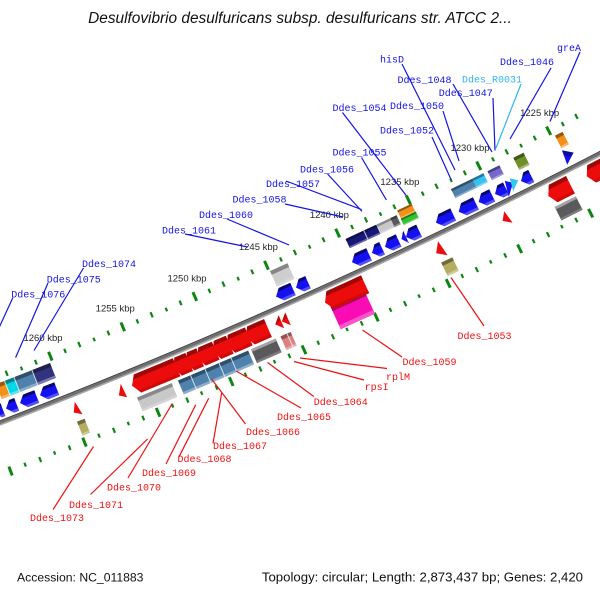 The height and width of the screenshot is (605, 600). Describe the element at coordinates (425, 81) in the screenshot. I see `svg-text: Ddes_1048` at that location.